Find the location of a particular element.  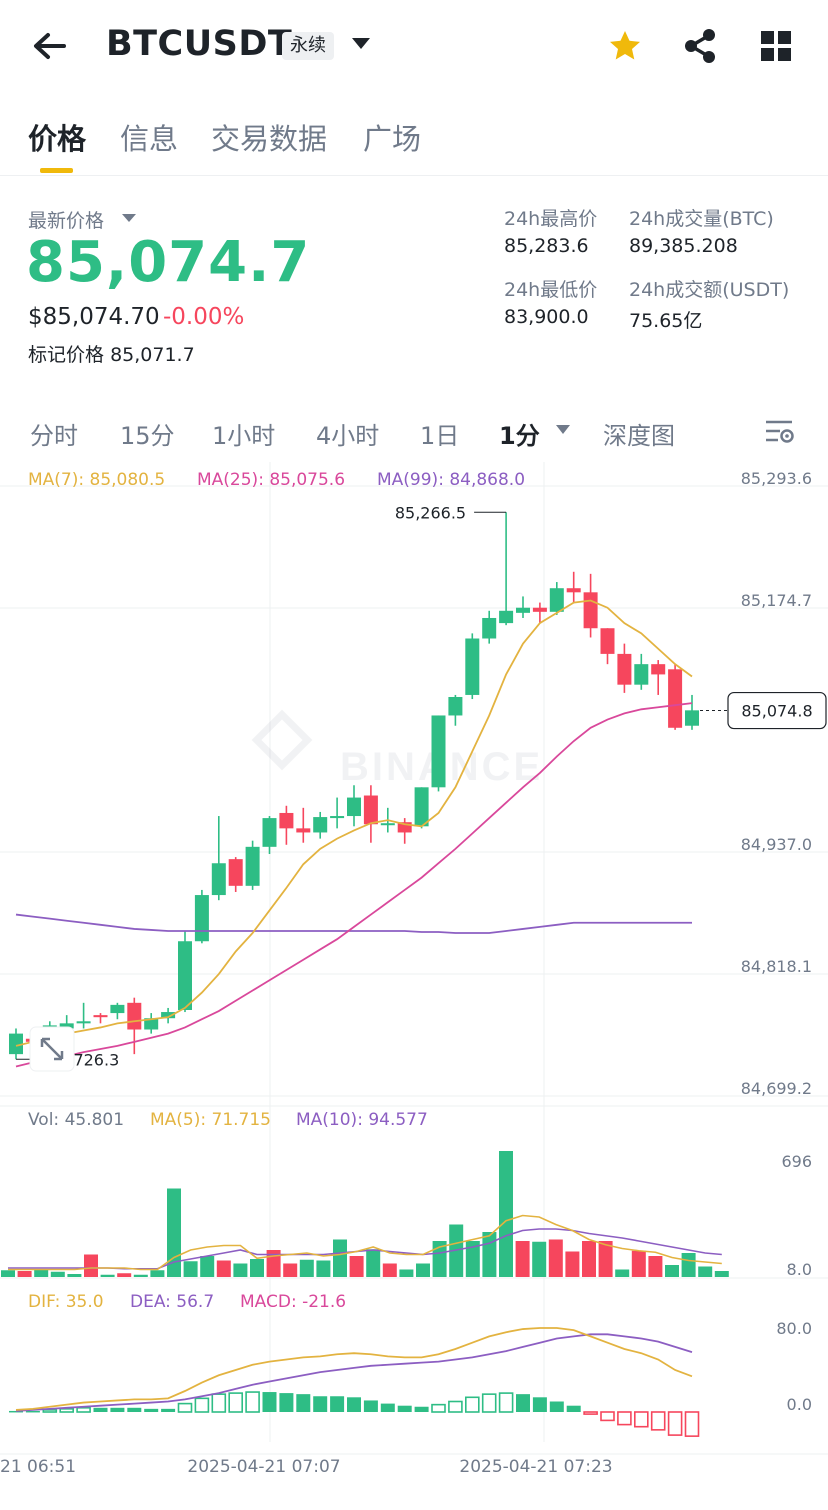

price-axis-tick: 84,937.0 is located at coordinates (776, 844).